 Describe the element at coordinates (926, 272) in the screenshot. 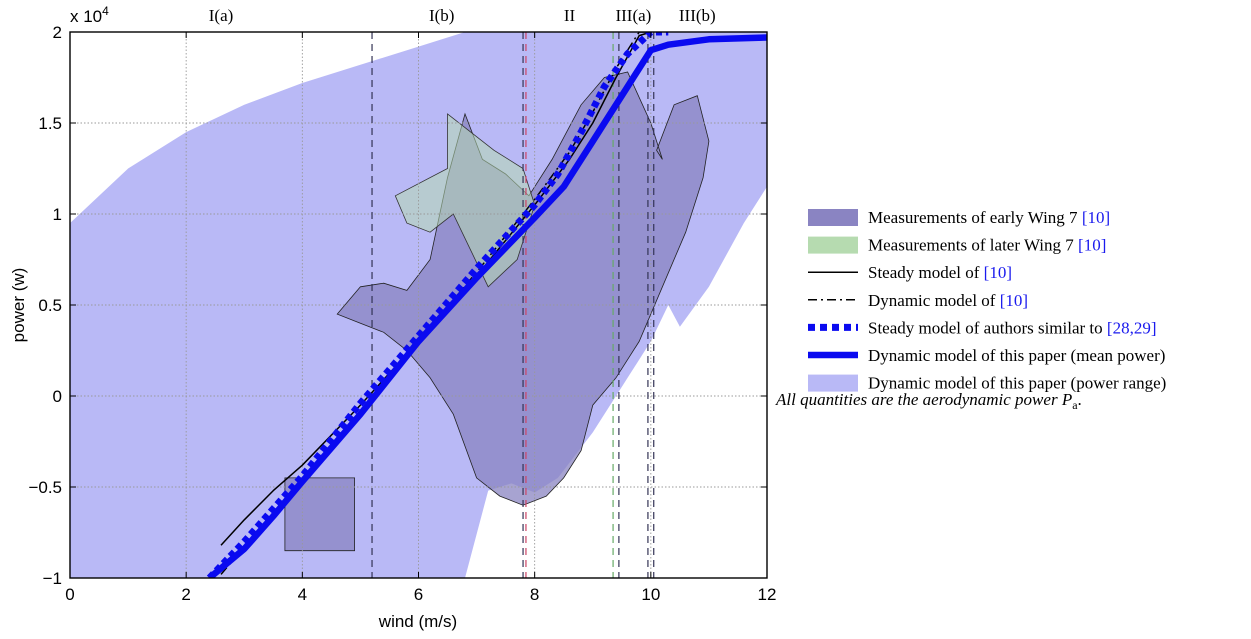

I see `legend-label-text: Steady model of` at that location.